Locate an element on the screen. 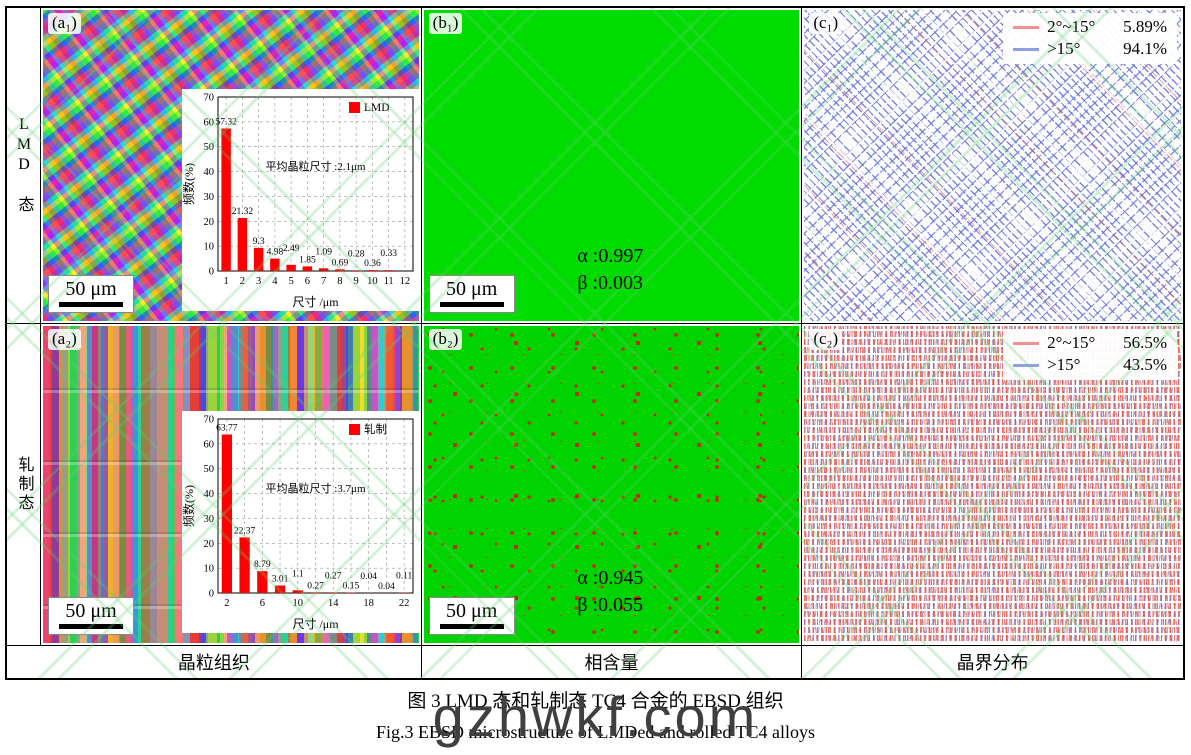 The height and width of the screenshot is (755, 1191). scale-bar-b2-line is located at coordinates (471, 626).